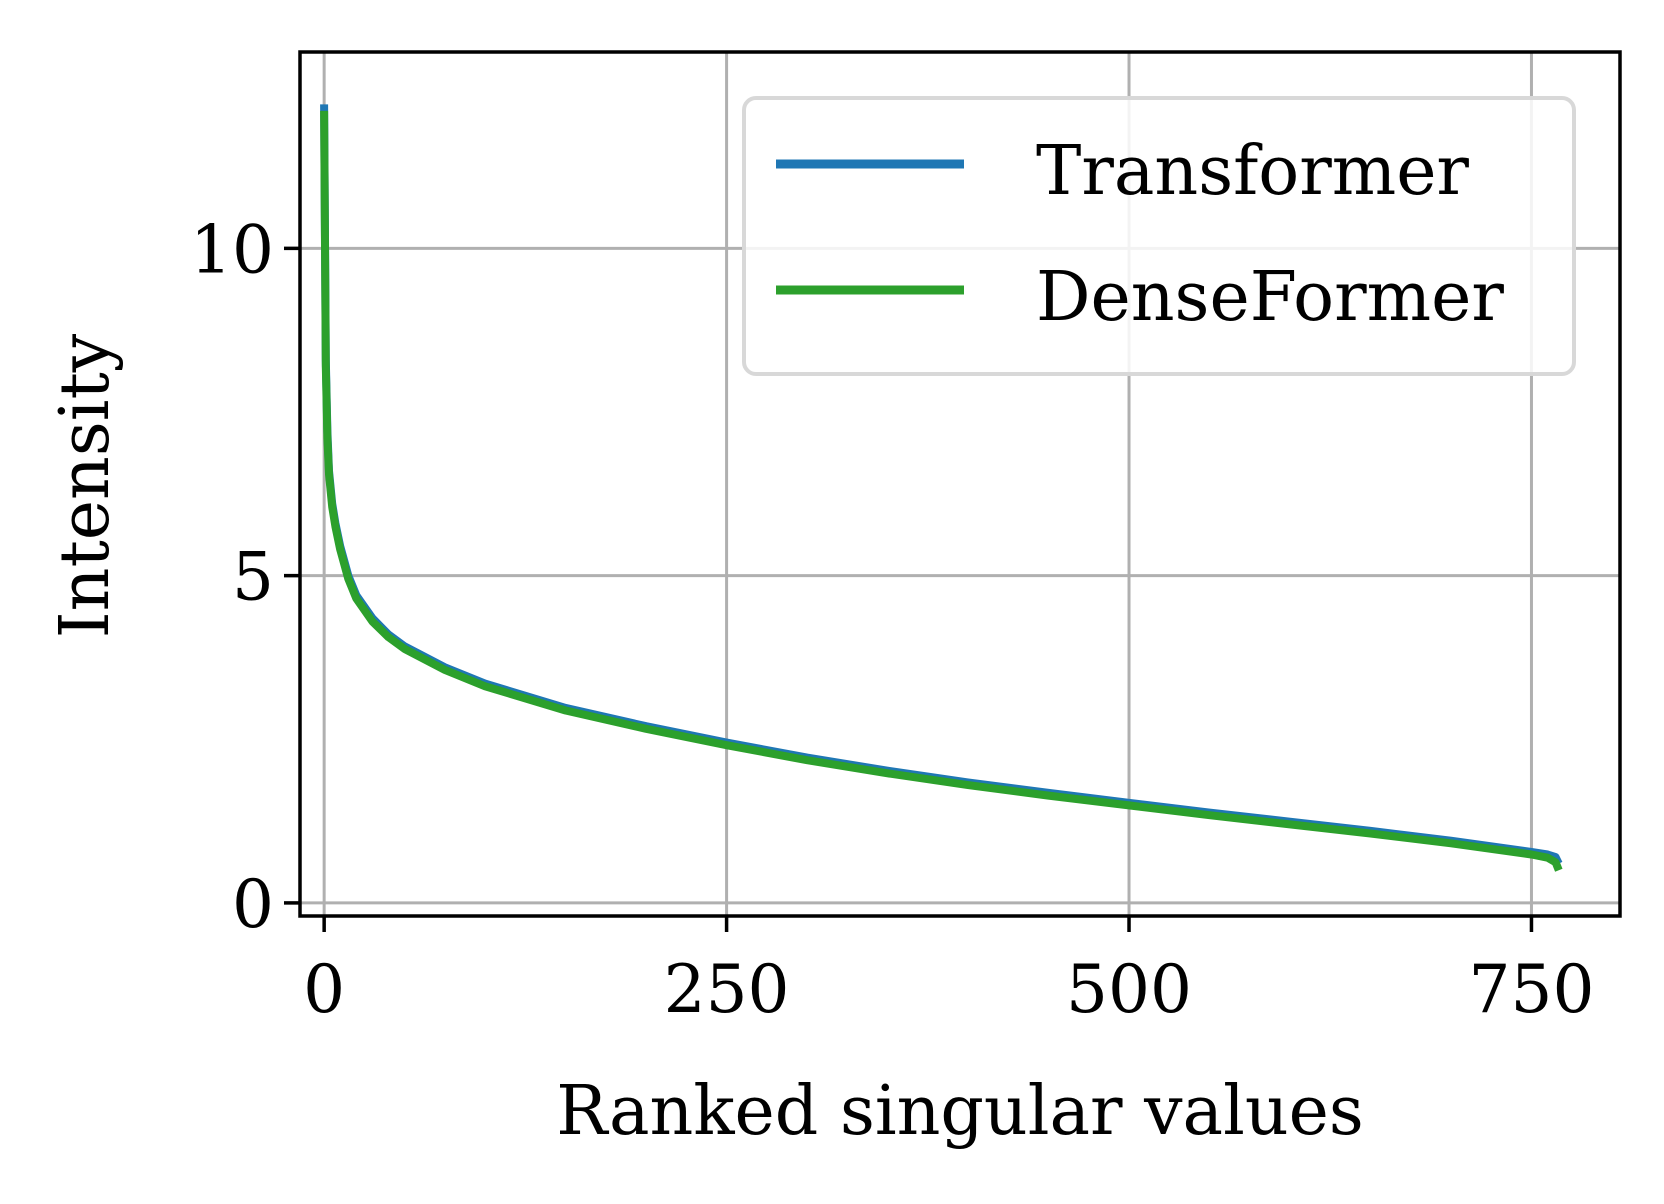 This screenshot has height=1204, width=1664. I want to click on y-axis-label: Intensity, so click(85, 485).